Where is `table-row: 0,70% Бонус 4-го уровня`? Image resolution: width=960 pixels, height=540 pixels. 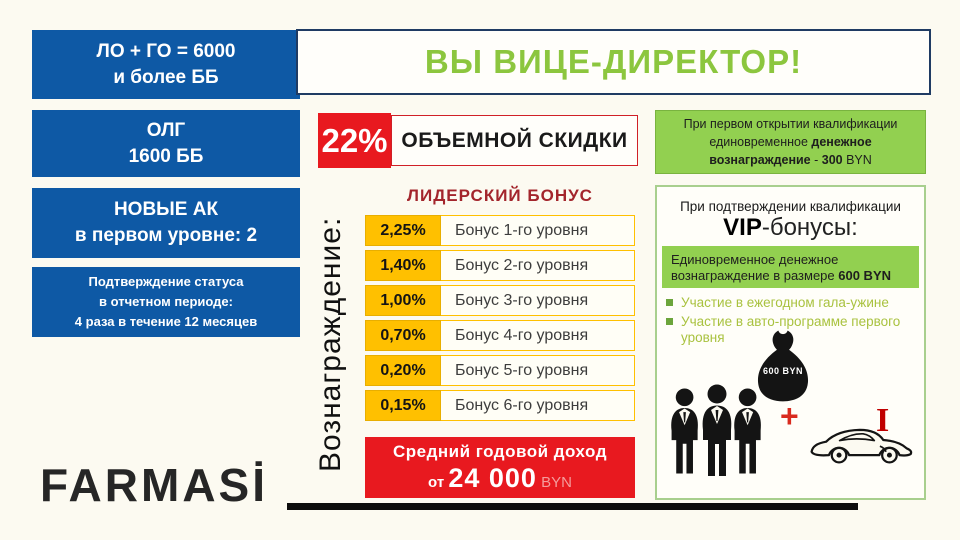
table-row: 0,70% Бонус 4-го уровня is located at coordinates (500, 335).